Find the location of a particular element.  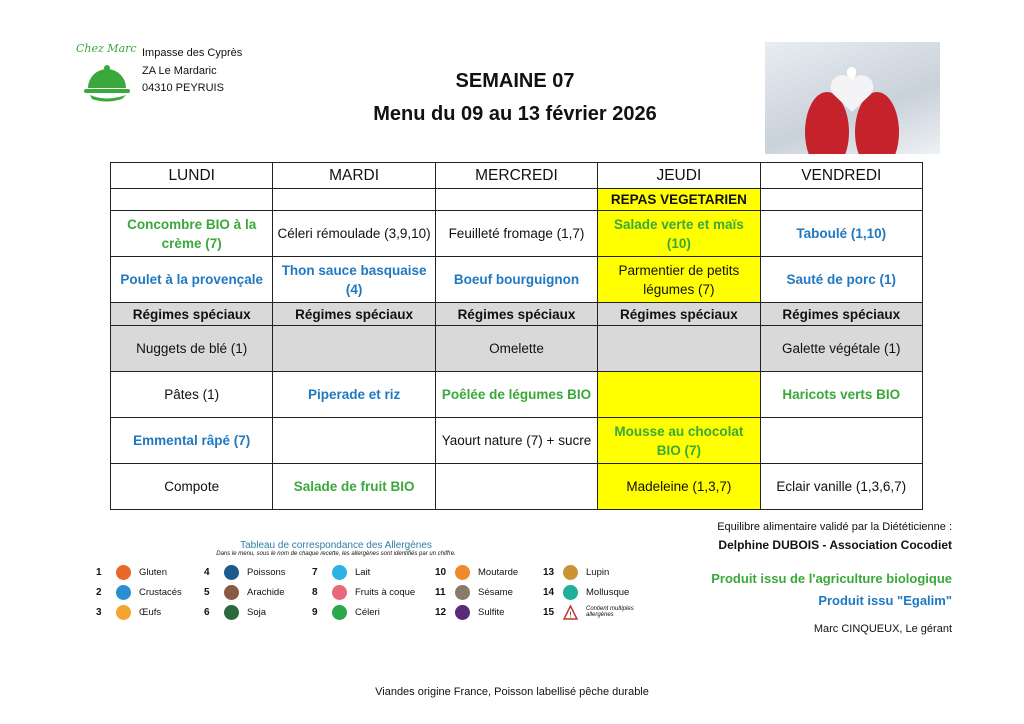

allergen-label: Crustacés is located at coordinates (160, 592).